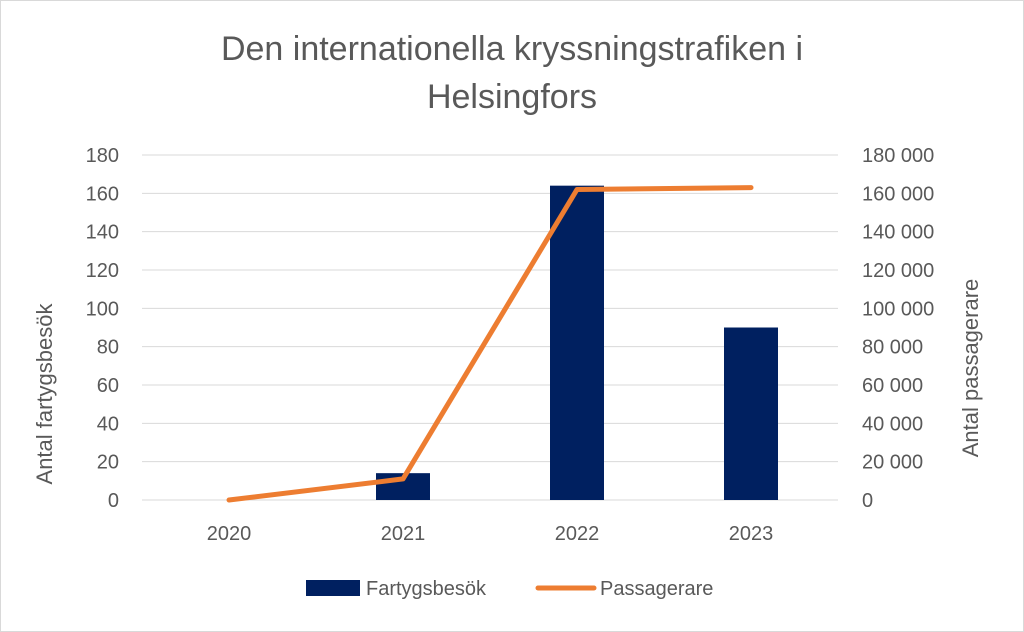 The height and width of the screenshot is (632, 1024). I want to click on legend-label-passagerare: Passagerare, so click(656, 589).